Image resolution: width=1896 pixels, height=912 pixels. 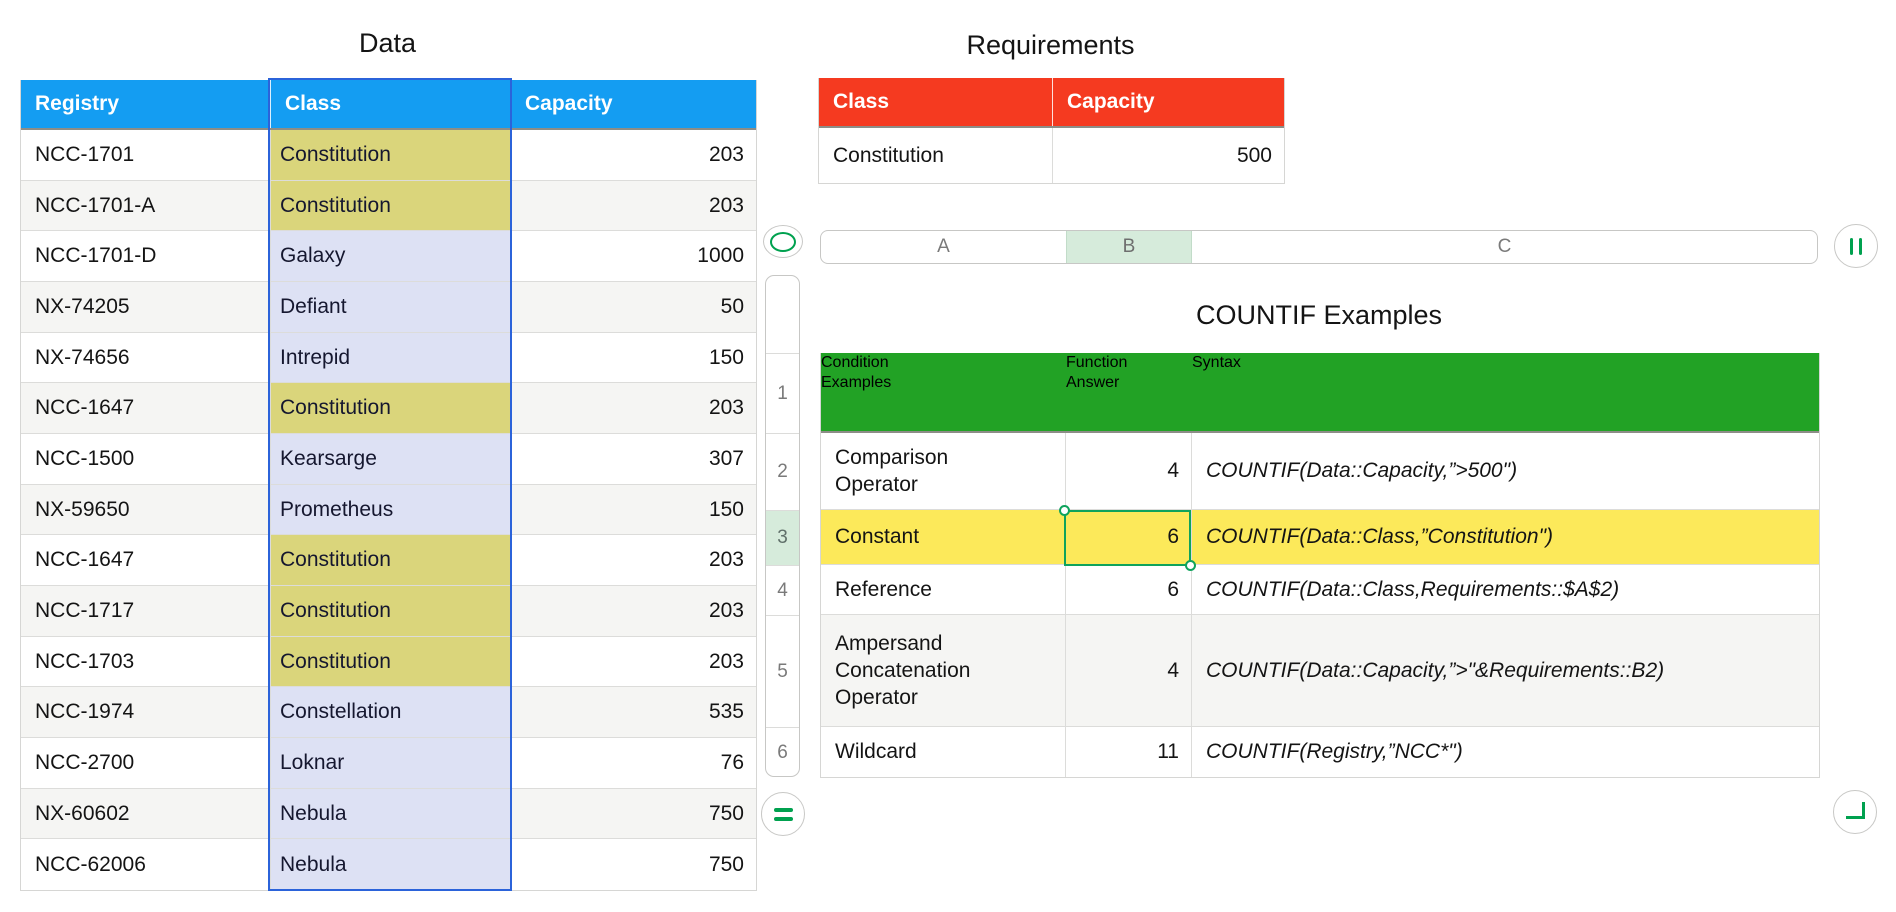 I want to click on registry-cell: NCC-1701-A, so click(x=146, y=206).